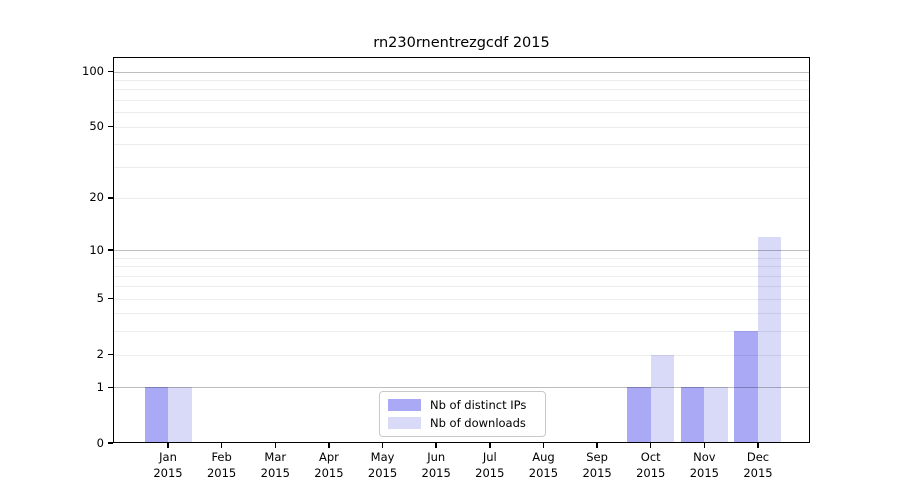  Describe the element at coordinates (96, 249) in the screenshot. I see `y-tick-label: 10` at that location.